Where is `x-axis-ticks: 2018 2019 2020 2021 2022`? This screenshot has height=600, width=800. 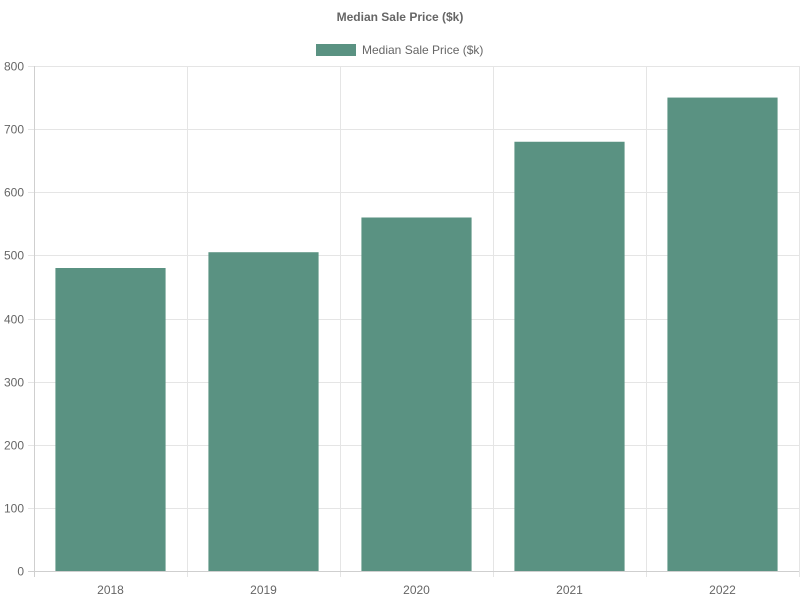
x-axis-ticks: 2018 2019 2020 2021 2022 is located at coordinates (416, 590).